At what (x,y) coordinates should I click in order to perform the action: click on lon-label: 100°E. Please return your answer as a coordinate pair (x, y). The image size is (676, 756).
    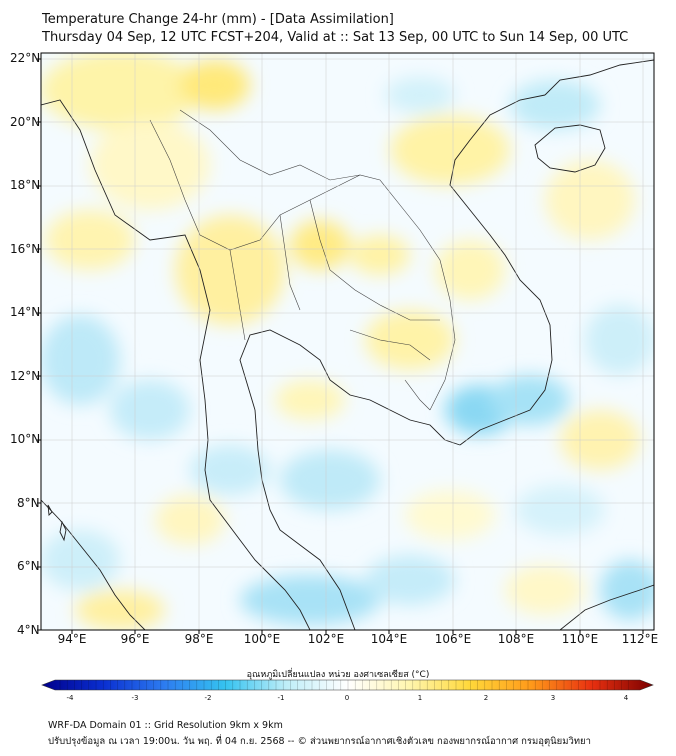
    Looking at the image, I should click on (262, 639).